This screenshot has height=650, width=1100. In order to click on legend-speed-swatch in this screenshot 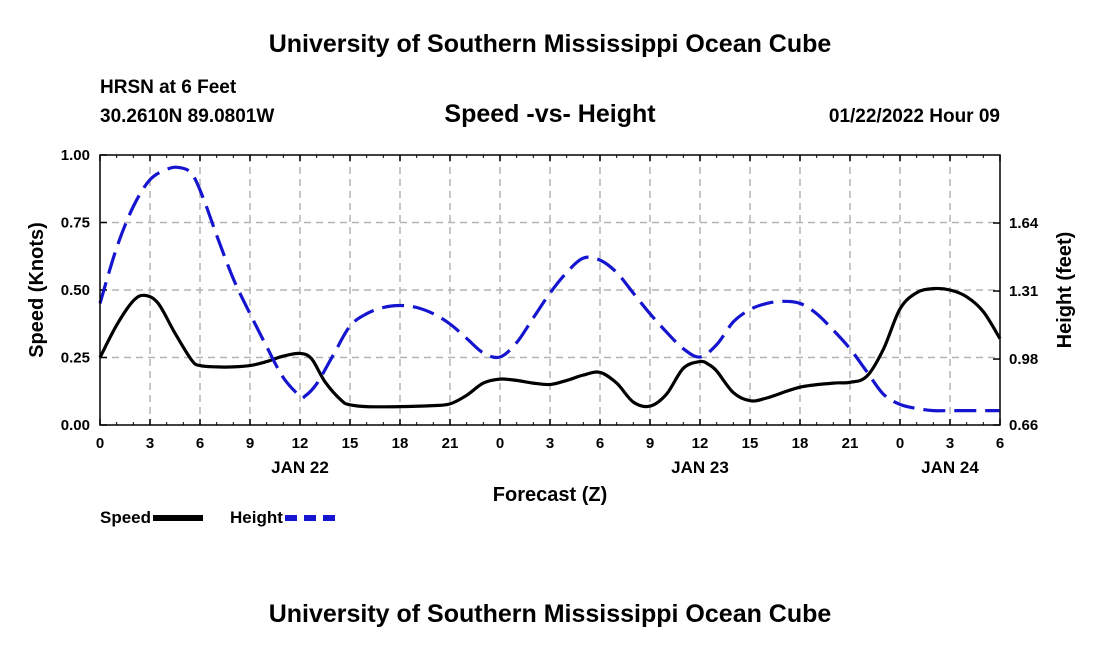, I will do `click(178, 518)`.